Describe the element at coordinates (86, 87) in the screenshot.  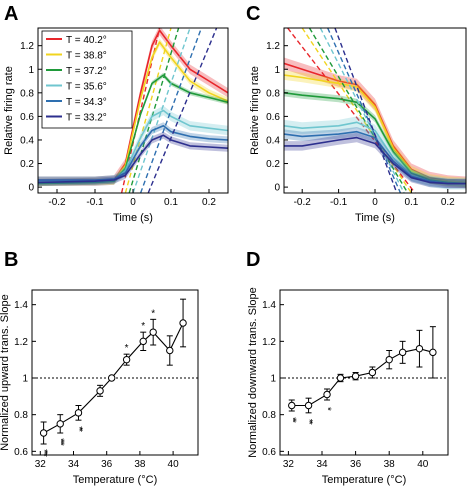
I see `legend-entry: T = 35.6°` at that location.